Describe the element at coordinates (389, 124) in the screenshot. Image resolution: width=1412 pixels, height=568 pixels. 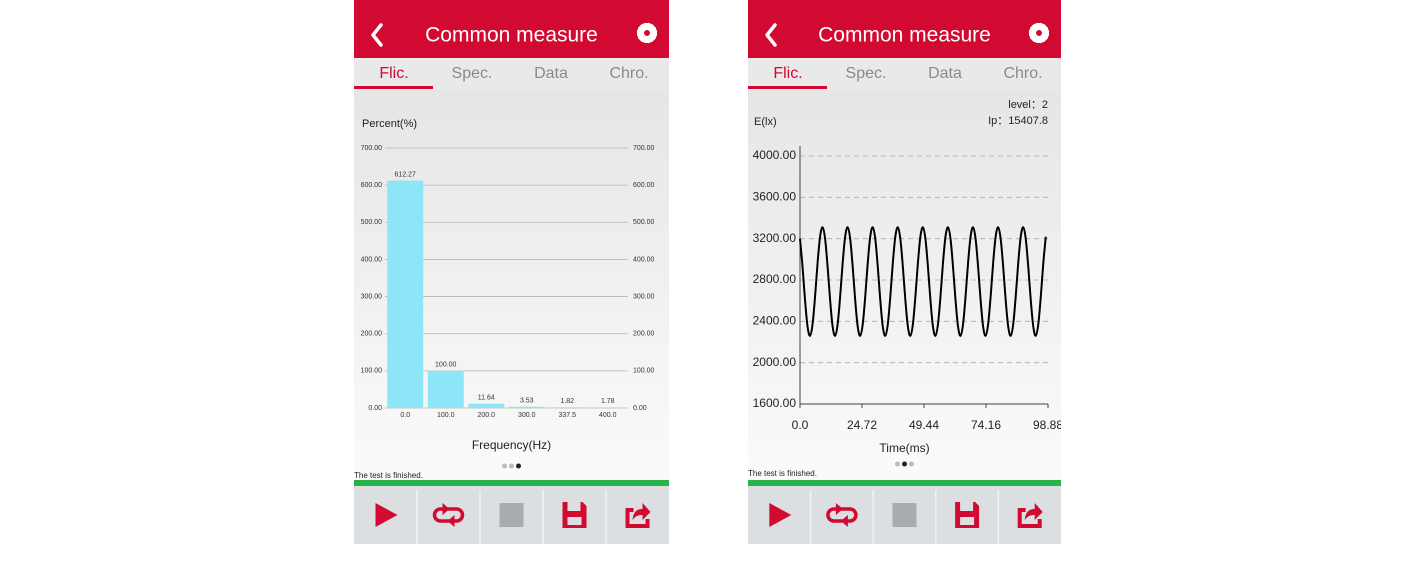
I see `y-axis-title: Percent(%)` at that location.